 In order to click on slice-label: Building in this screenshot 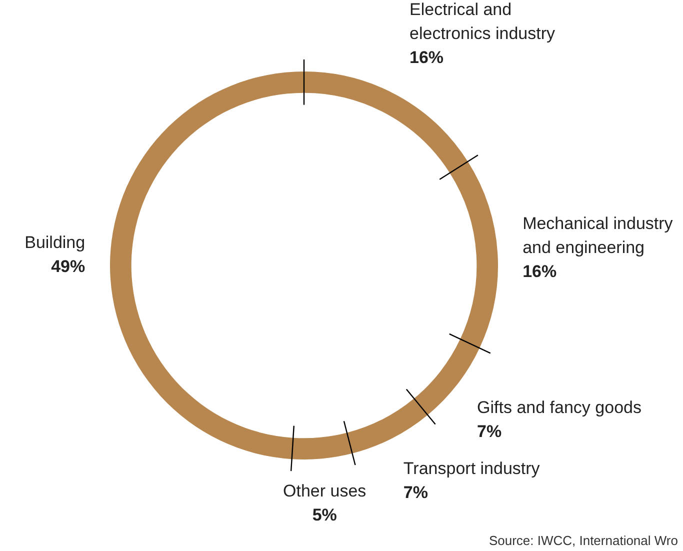, I will do `click(55, 242)`.